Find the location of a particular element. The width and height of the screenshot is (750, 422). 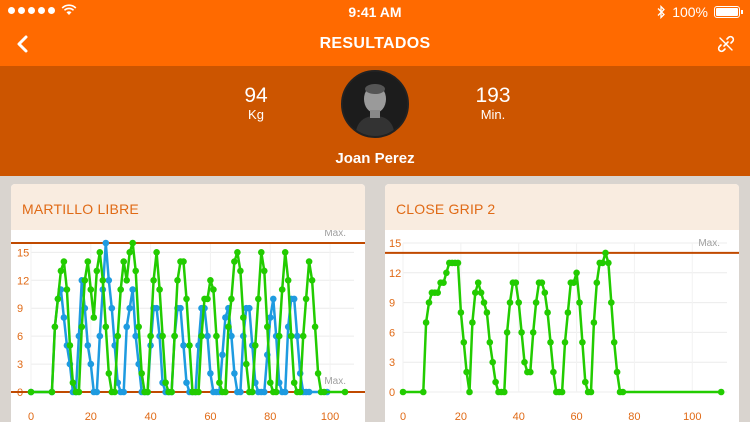

status-right: 100% is located at coordinates (700, 12).